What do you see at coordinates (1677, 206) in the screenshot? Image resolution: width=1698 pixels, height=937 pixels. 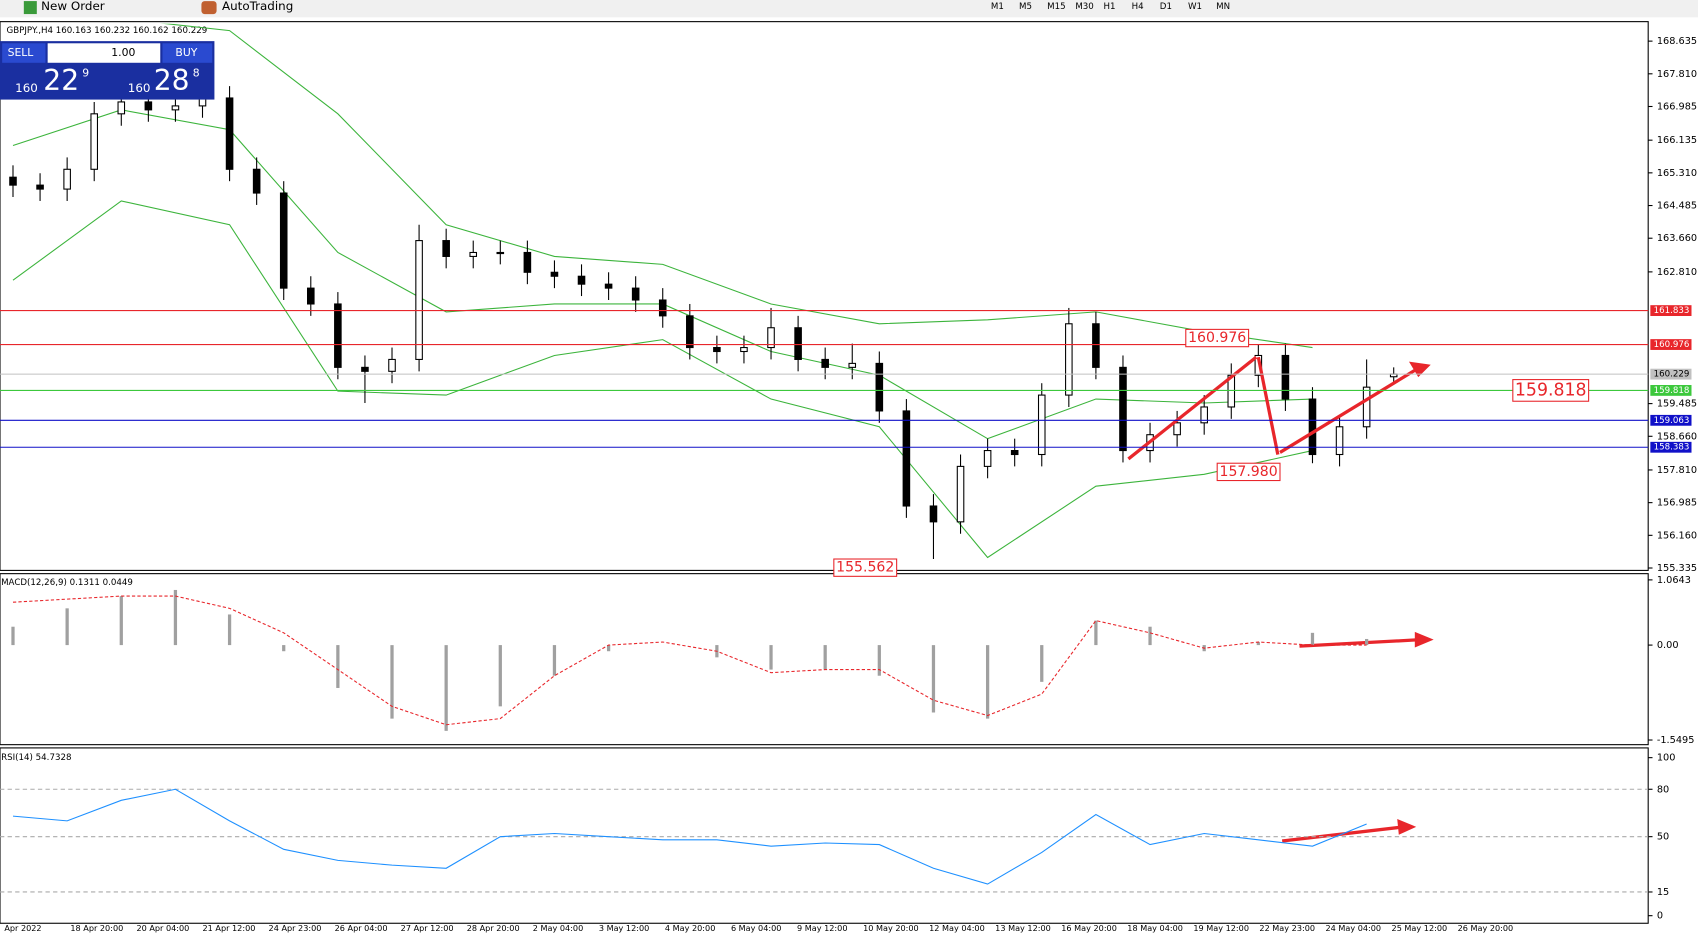 I see `price-label: 164.485` at bounding box center [1677, 206].